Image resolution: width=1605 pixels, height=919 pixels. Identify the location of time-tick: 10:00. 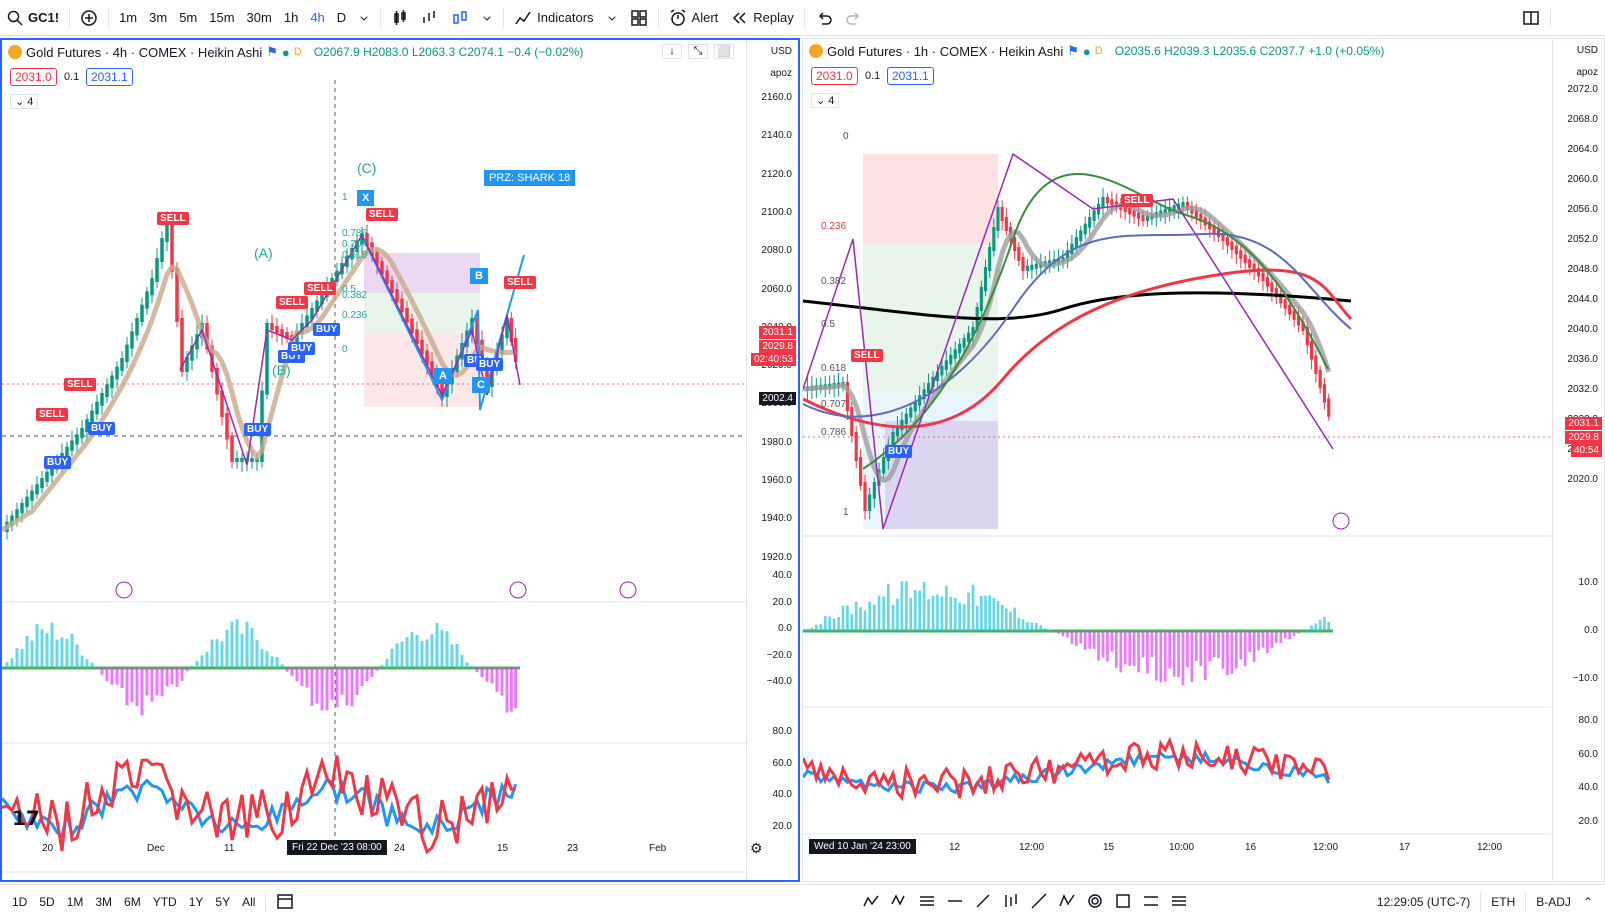
(1182, 847).